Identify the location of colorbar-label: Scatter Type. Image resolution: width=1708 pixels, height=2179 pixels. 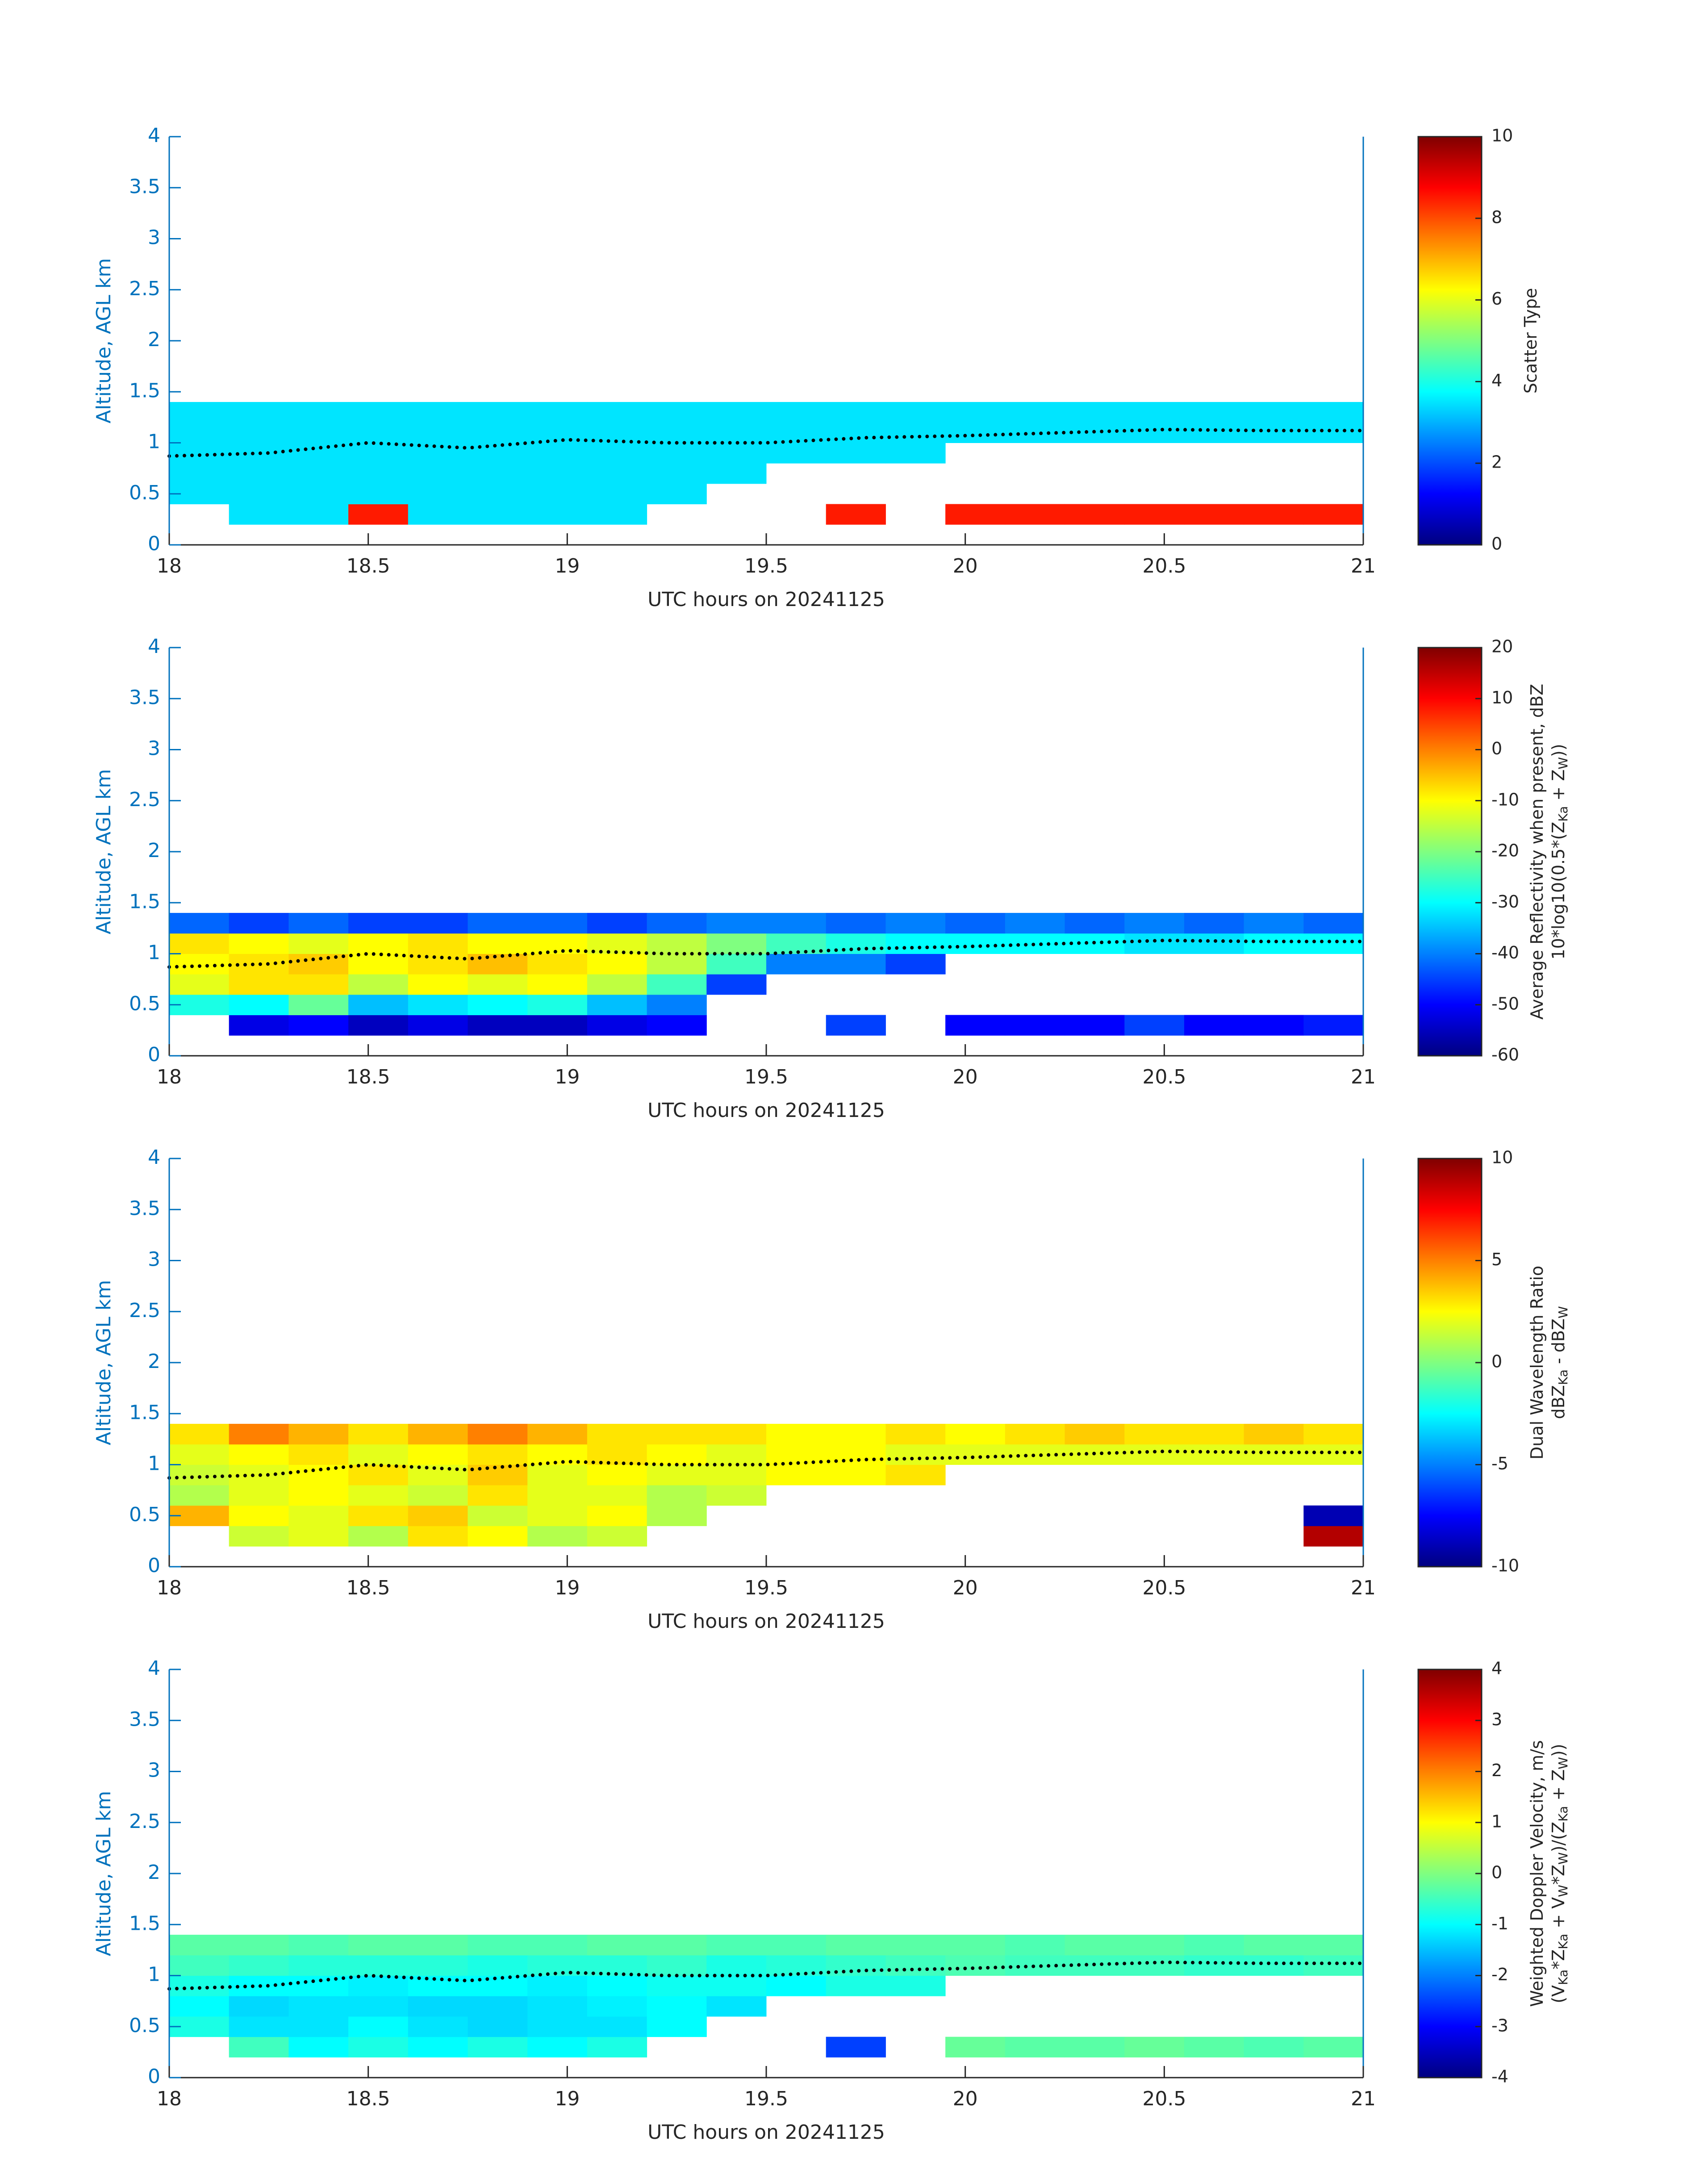
(1531, 341).